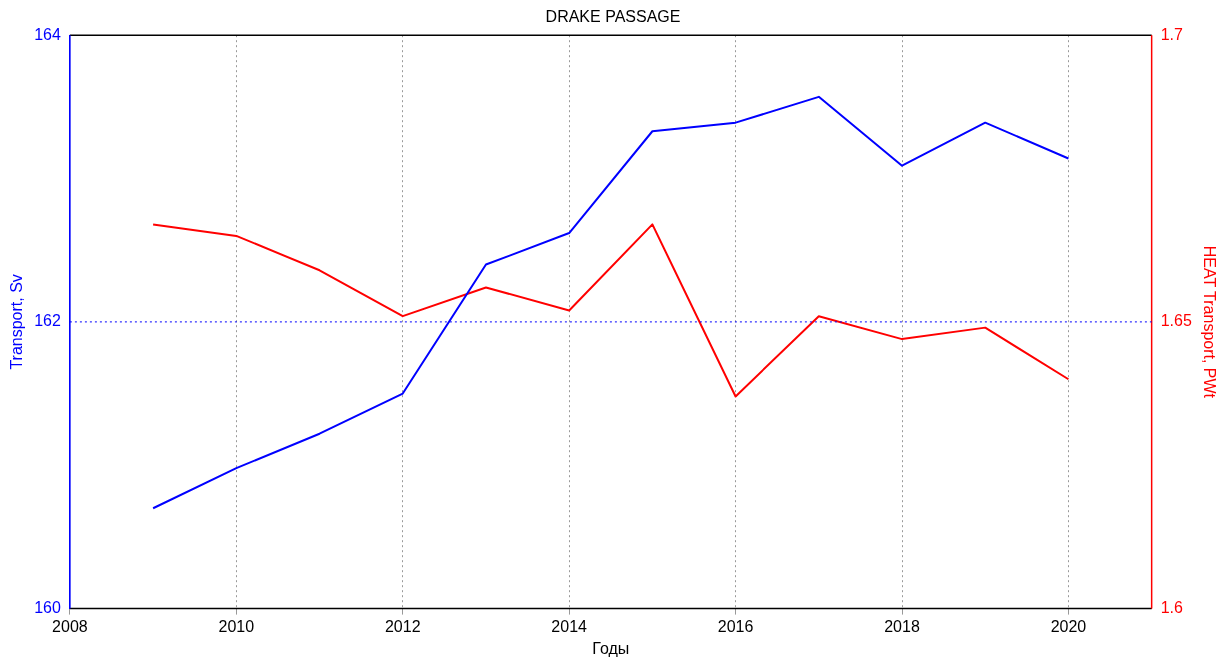 This screenshot has height=663, width=1232. What do you see at coordinates (402, 626) in the screenshot?
I see `x-tick-label: 2012` at bounding box center [402, 626].